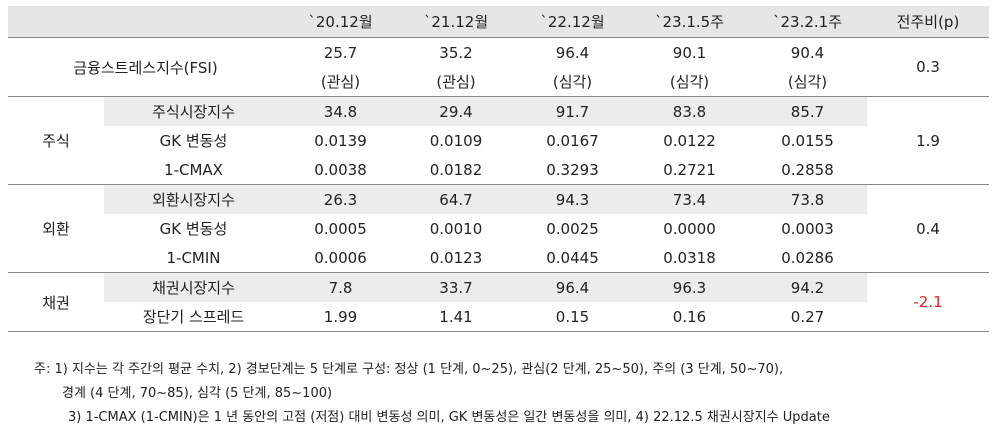  Describe the element at coordinates (572, 111) in the screenshot. I see `table-cell: 91.7` at that location.